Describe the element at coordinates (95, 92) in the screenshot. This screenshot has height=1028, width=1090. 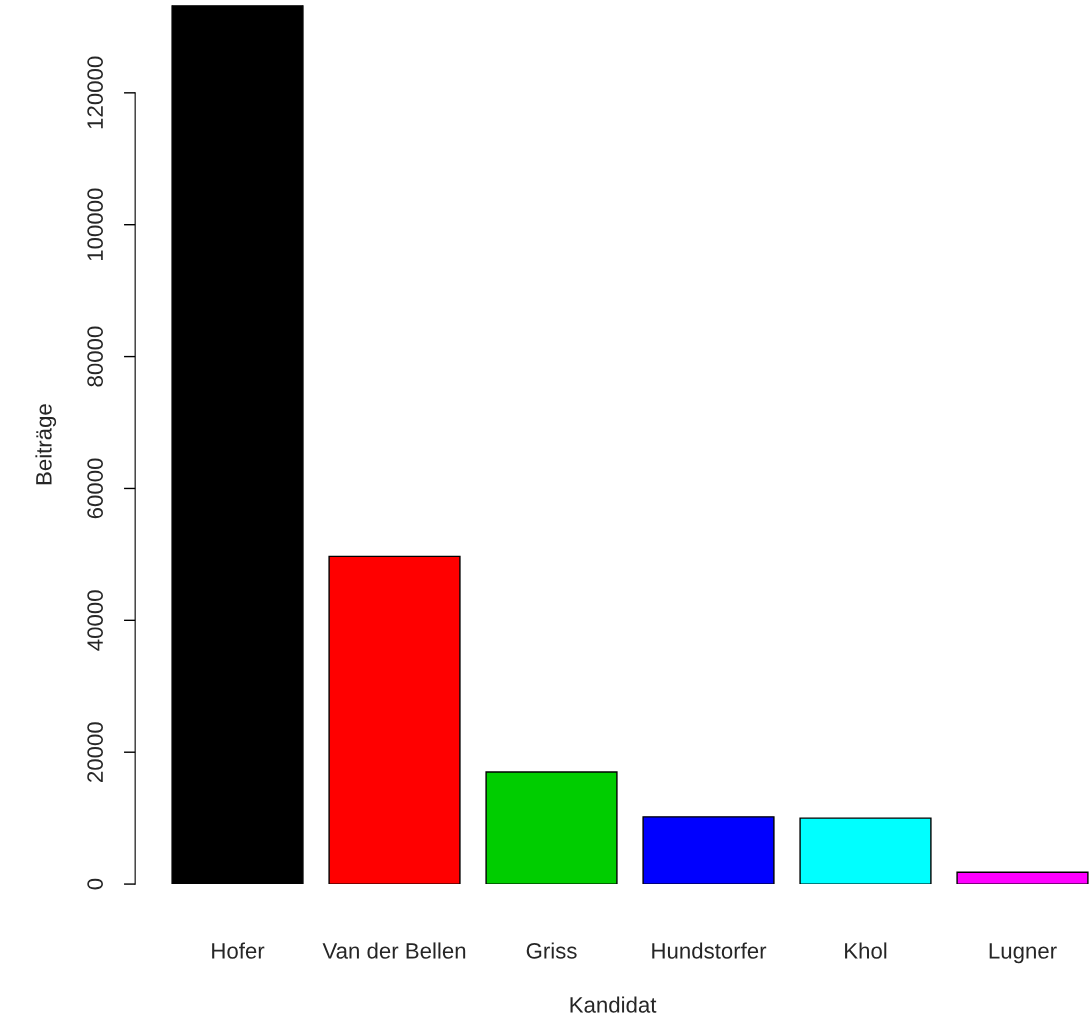
I see `y-tick-label: 120000` at that location.